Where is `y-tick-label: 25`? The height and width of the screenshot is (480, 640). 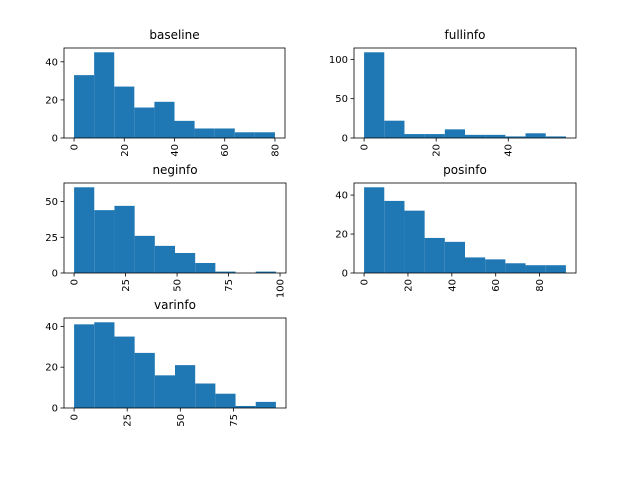 y-tick-label: 25 is located at coordinates (51, 238).